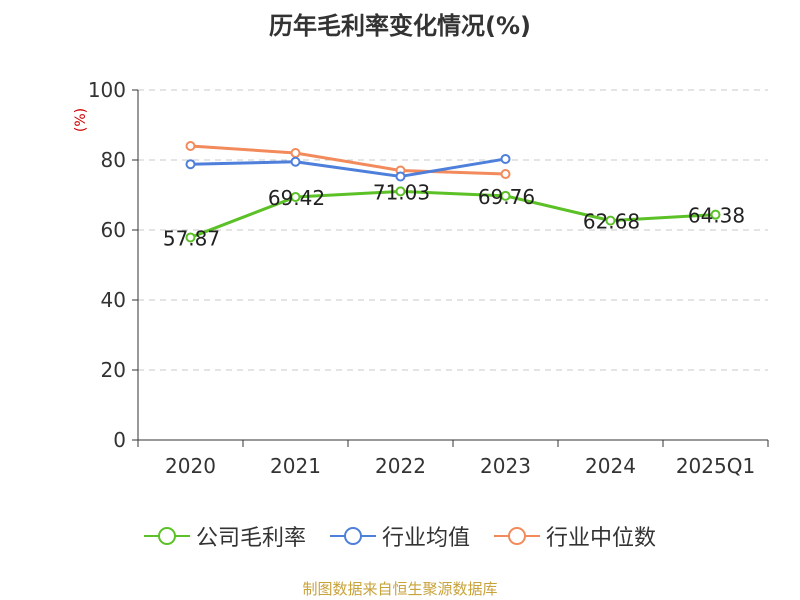  I want to click on data-label: 57.87, so click(191, 238).